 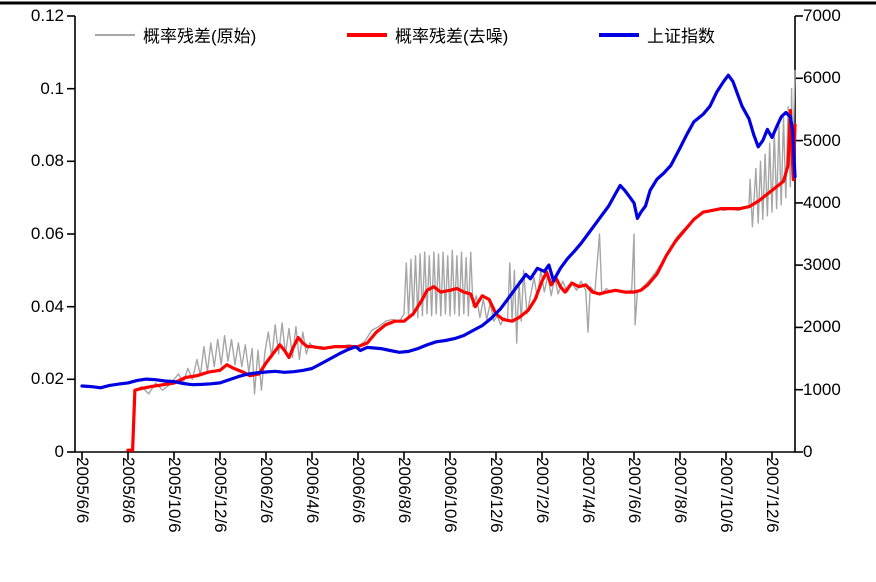 I want to click on x-axis-label: 2006/8/6, so click(x=404, y=490).